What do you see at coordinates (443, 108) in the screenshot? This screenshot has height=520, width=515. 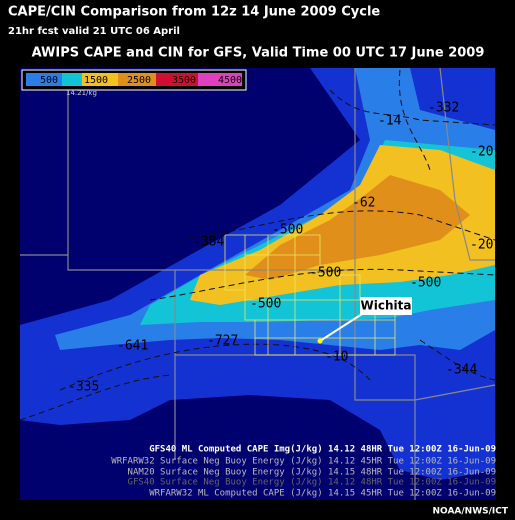 I see `contour-label: -332` at bounding box center [443, 108].